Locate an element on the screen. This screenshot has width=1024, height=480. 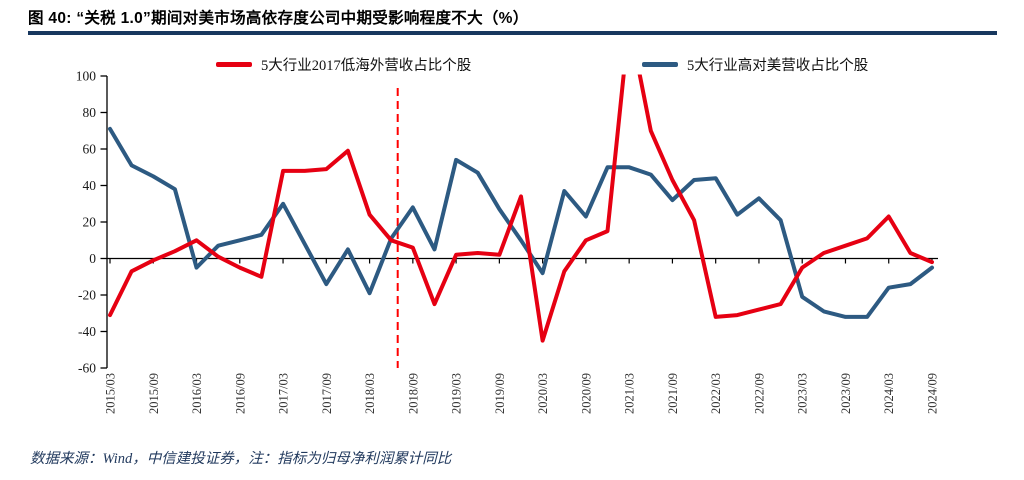
y-axis-tick-label: 80 is located at coordinates (90, 112).